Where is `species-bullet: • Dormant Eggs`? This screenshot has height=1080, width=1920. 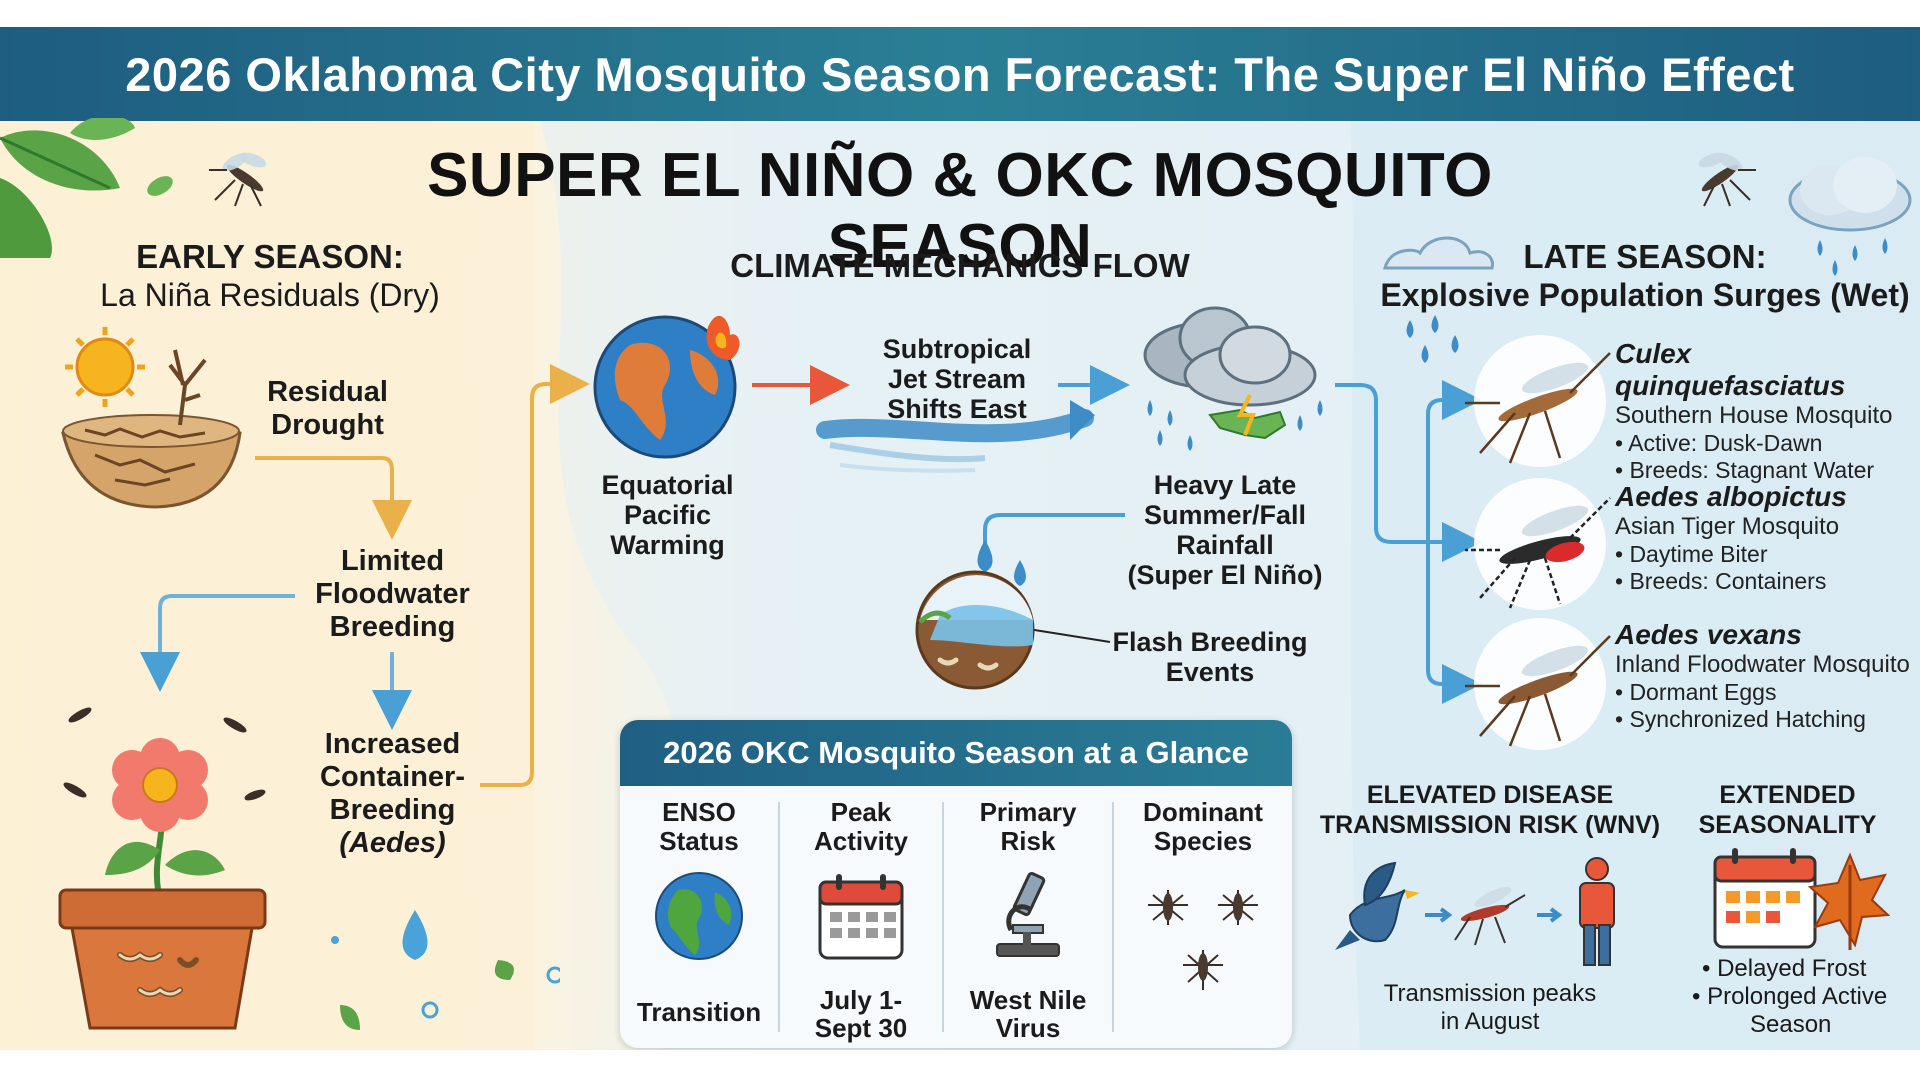
species-bullet: • Dormant Eggs is located at coordinates (1696, 692).